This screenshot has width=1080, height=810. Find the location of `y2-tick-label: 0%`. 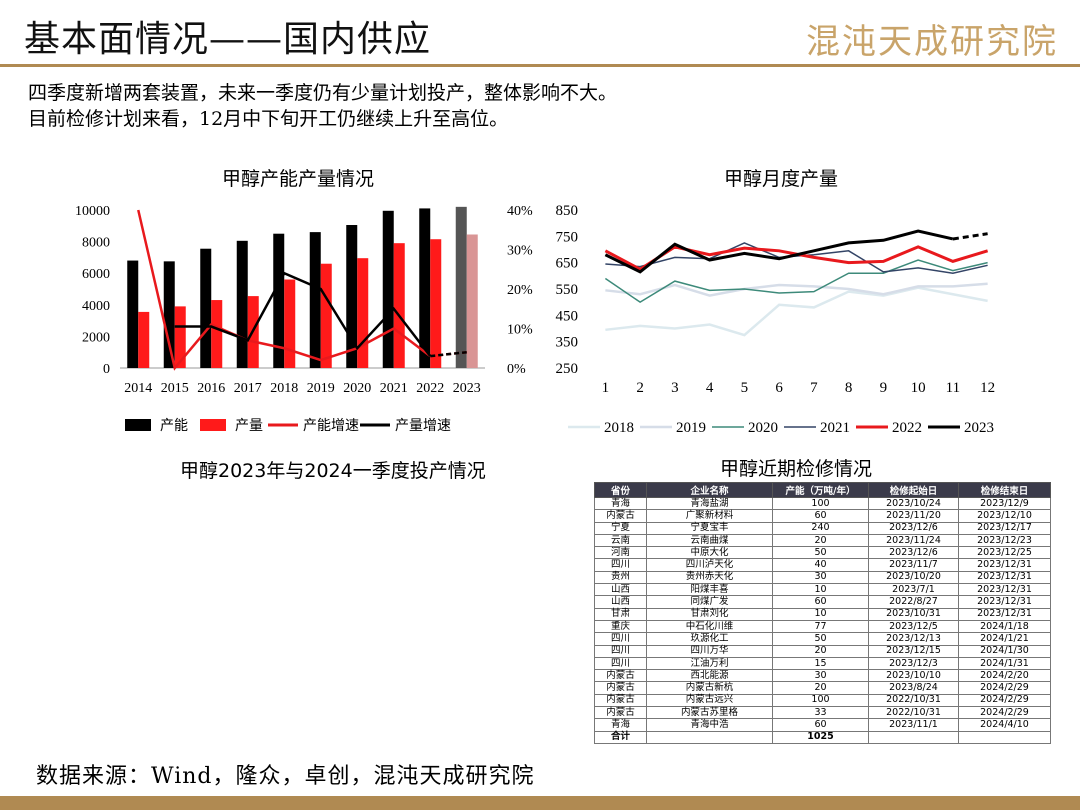

y2-tick-label: 0% is located at coordinates (516, 369).